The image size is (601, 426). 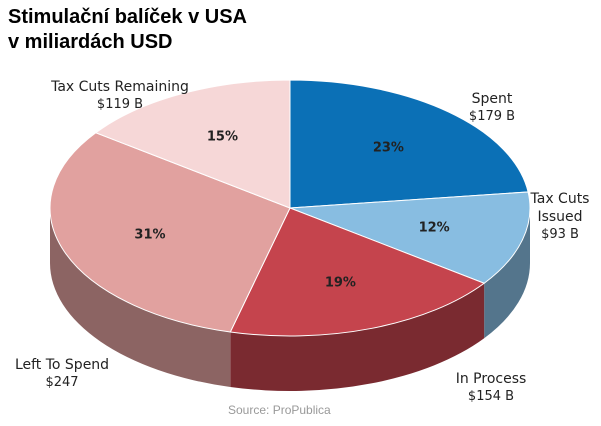 I want to click on data-label: 19%, so click(x=340, y=283).